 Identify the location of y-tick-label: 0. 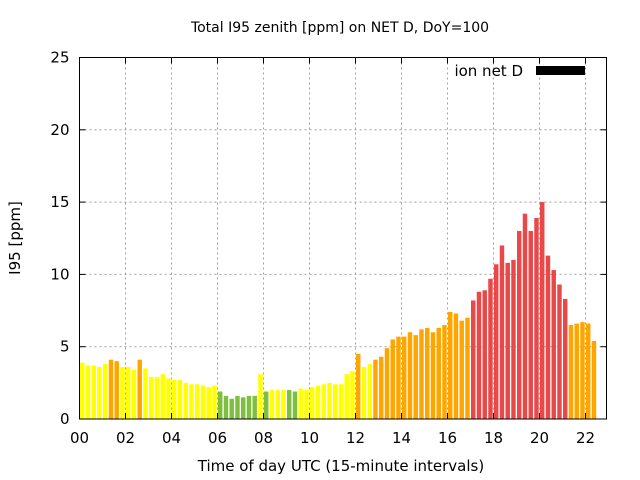
(65, 419).